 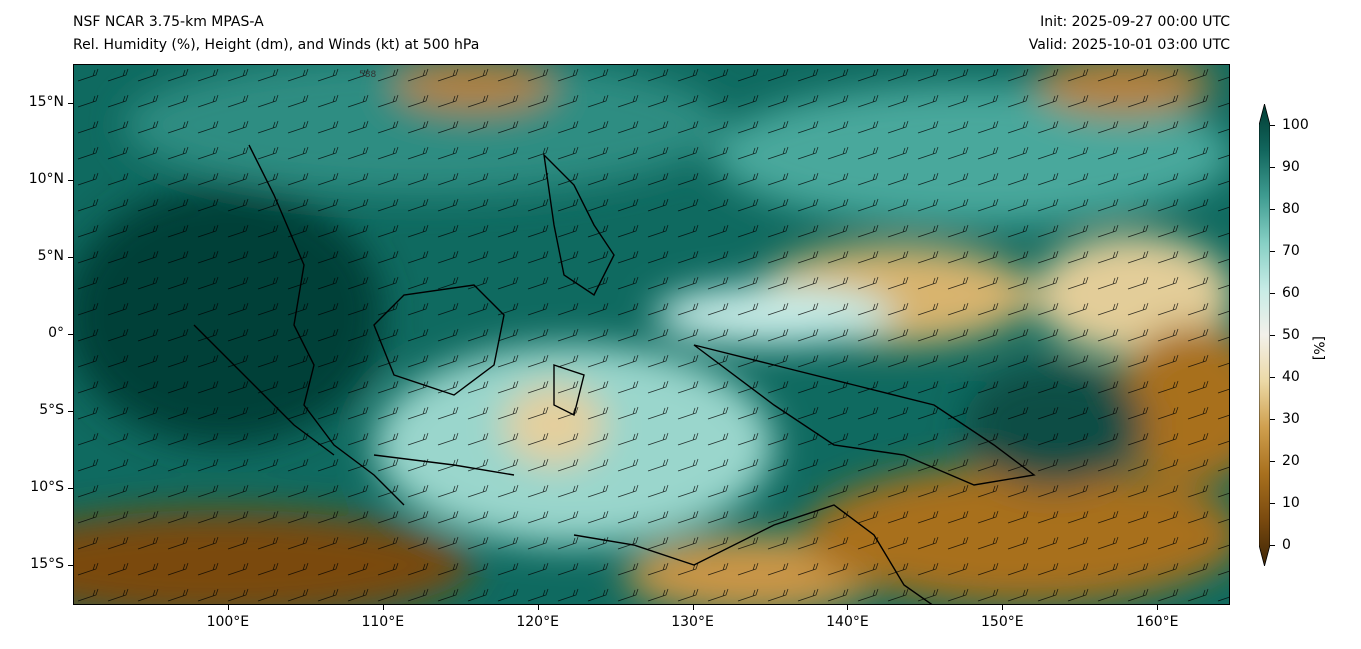 What do you see at coordinates (47, 486) in the screenshot?
I see `lat-tick-label: 10°S` at bounding box center [47, 486].